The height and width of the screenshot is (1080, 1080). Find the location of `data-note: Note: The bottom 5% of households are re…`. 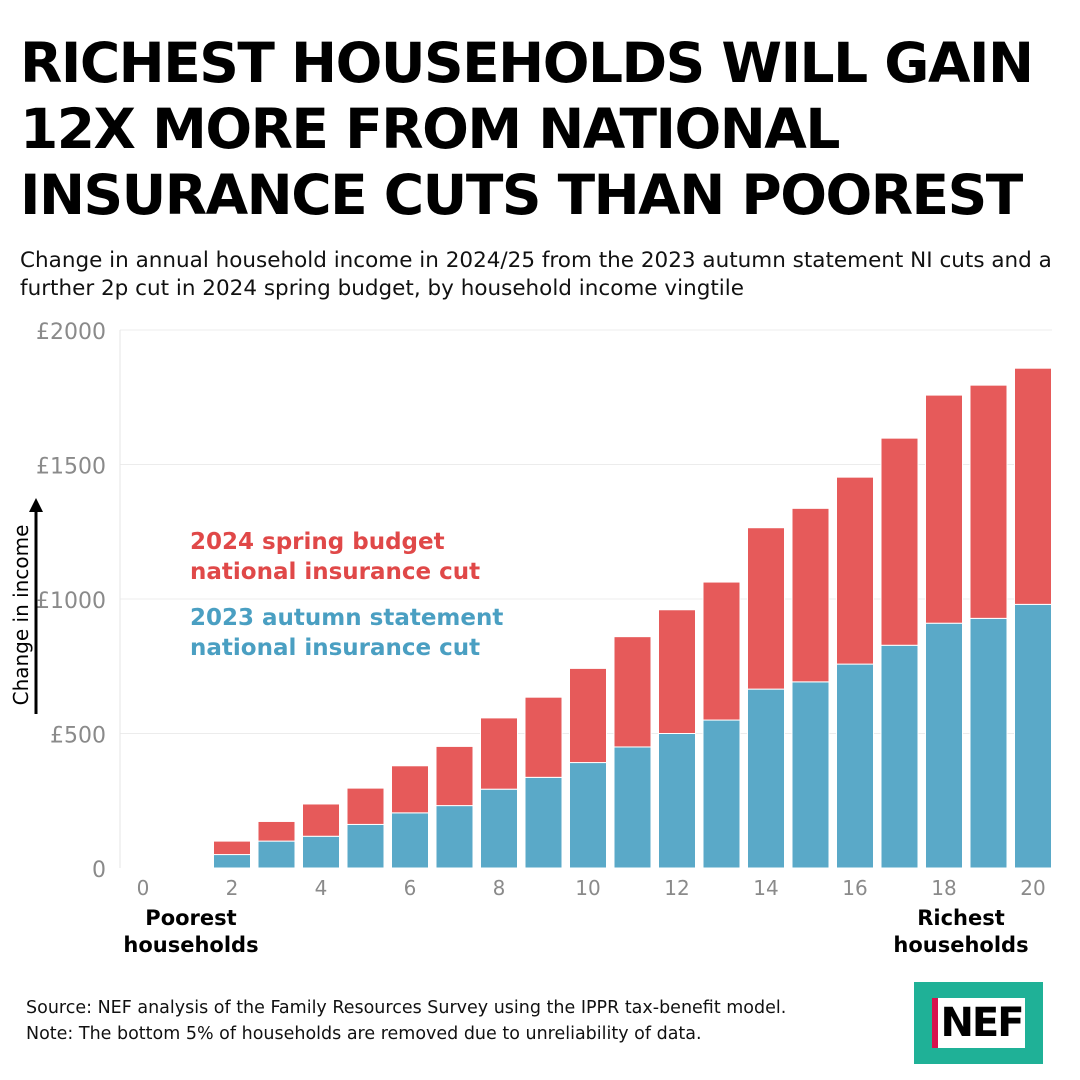

data-note: Note: The bottom 5% of households are re… is located at coordinates (364, 1034).